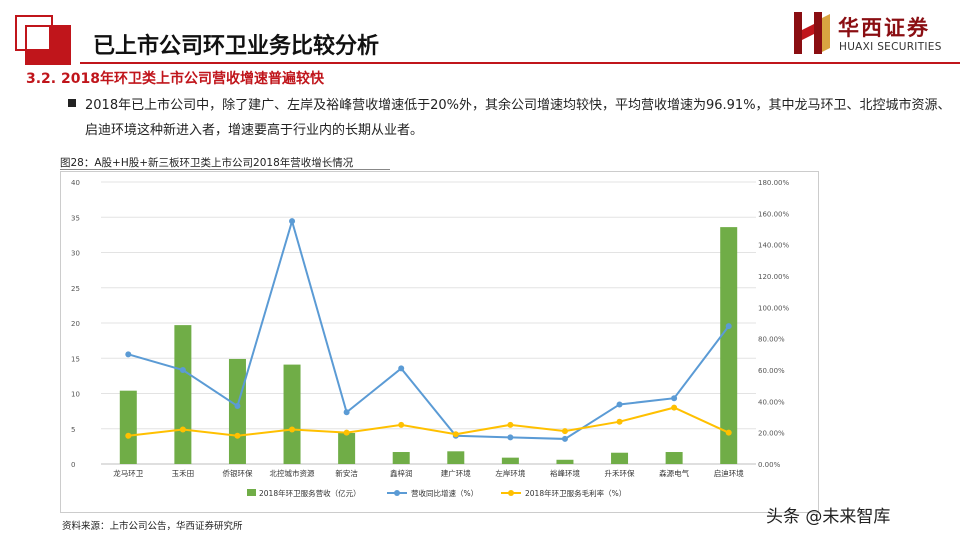 This screenshot has width=960, height=540. Describe the element at coordinates (884, 27) in the screenshot. I see `brand-name-cn: 华西证券` at that location.